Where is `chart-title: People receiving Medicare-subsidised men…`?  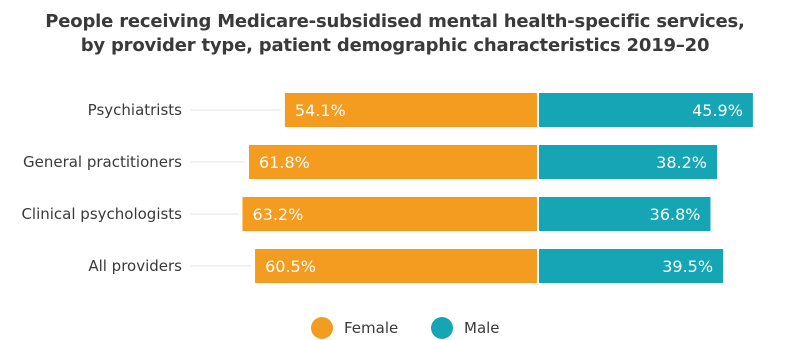 chart-title: People receiving Medicare-subsidised men… is located at coordinates (395, 34).